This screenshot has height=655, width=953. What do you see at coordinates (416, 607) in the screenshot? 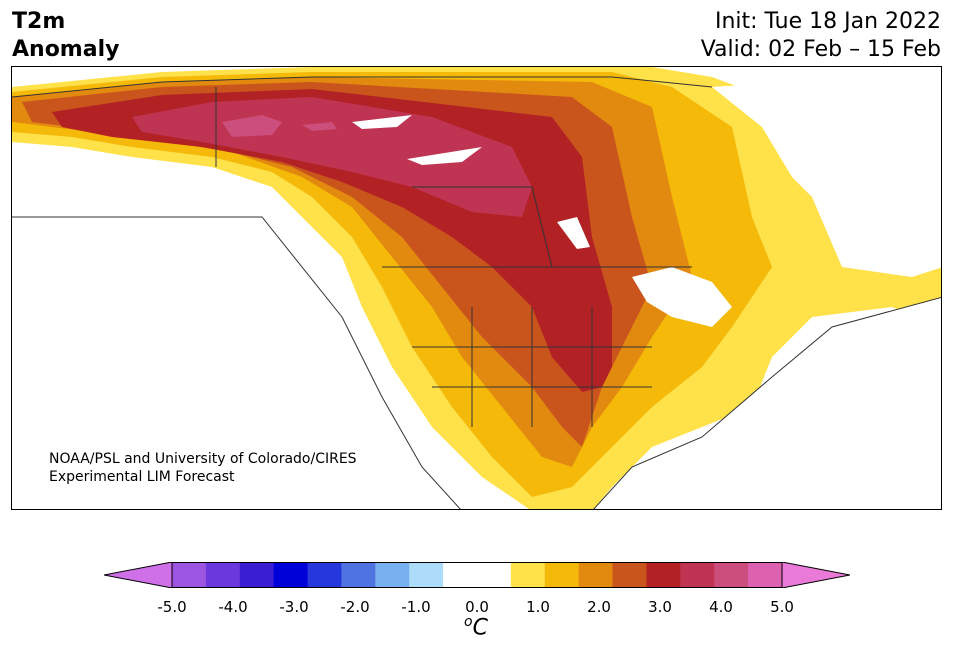
I see `colorbar-tick-label: -1.0` at bounding box center [416, 607].